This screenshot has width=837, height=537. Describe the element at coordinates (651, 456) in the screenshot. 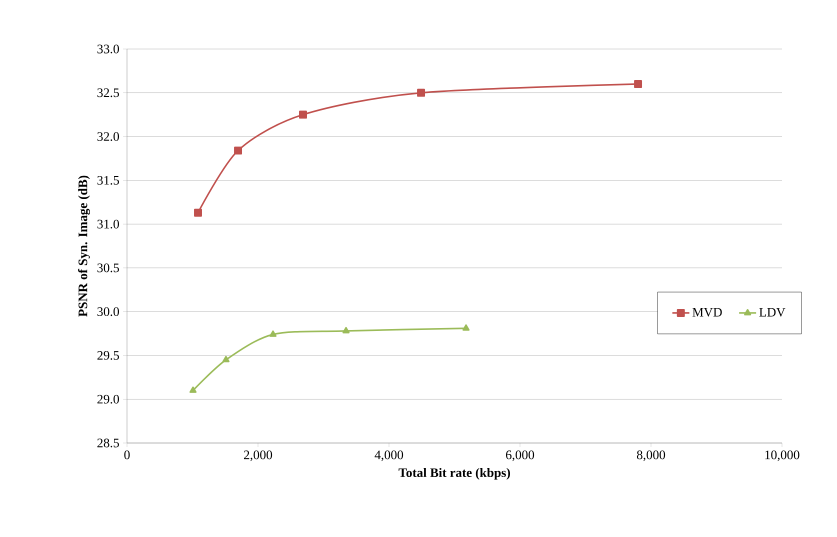

I see `x-tick-label: 8,000` at that location.